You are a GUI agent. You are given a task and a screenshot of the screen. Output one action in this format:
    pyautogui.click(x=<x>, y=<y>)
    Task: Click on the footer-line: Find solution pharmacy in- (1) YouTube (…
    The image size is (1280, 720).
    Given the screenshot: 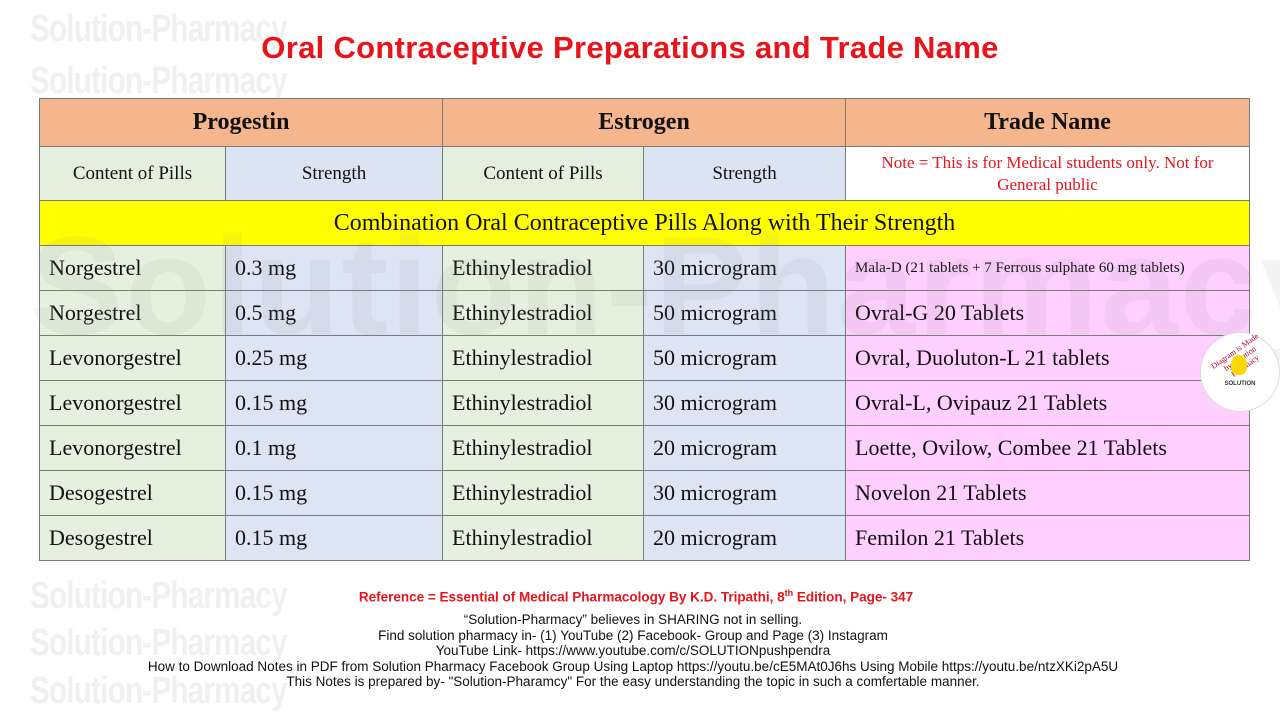 What is the action you would take?
    pyautogui.click(x=633, y=635)
    